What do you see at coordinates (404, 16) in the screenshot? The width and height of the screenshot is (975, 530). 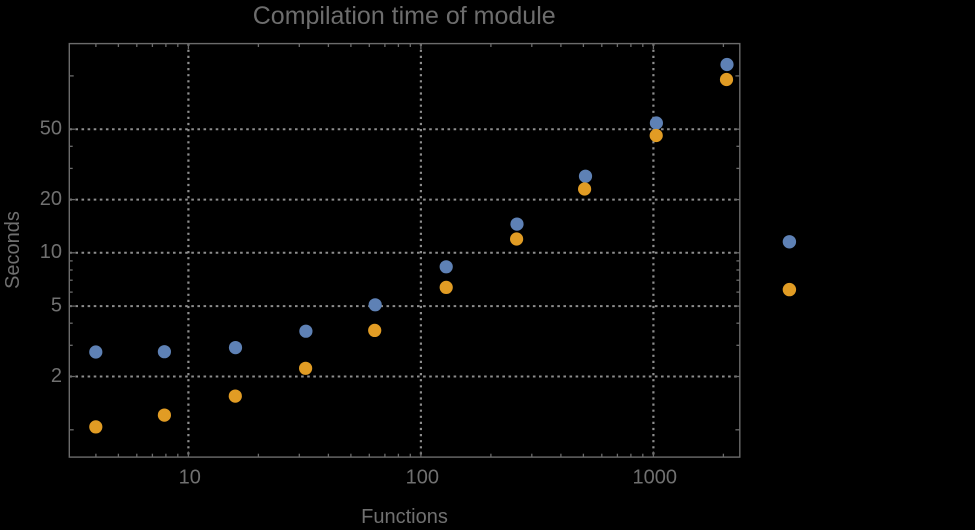 I see `svg-text: Compilation time of module` at bounding box center [404, 16].